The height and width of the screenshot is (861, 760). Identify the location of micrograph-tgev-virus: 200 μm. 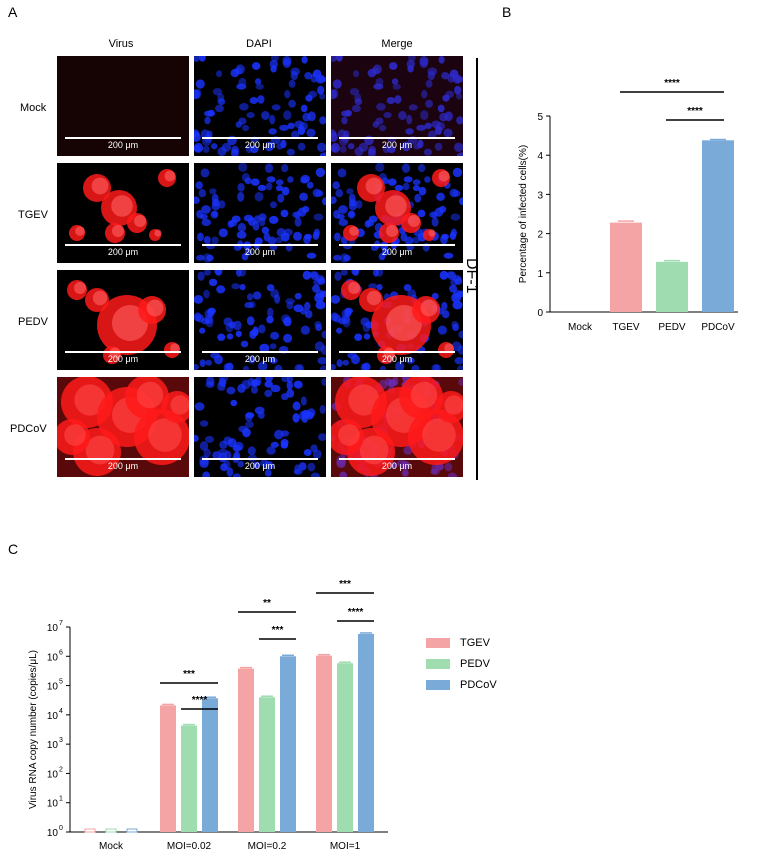
(123, 213).